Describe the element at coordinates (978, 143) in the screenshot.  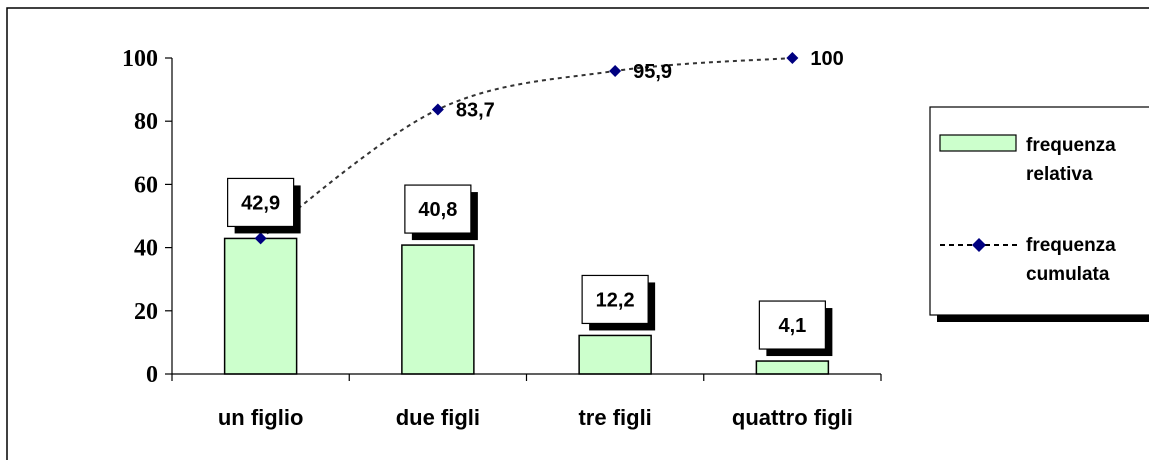
I see `legend-swatch-relativa` at that location.